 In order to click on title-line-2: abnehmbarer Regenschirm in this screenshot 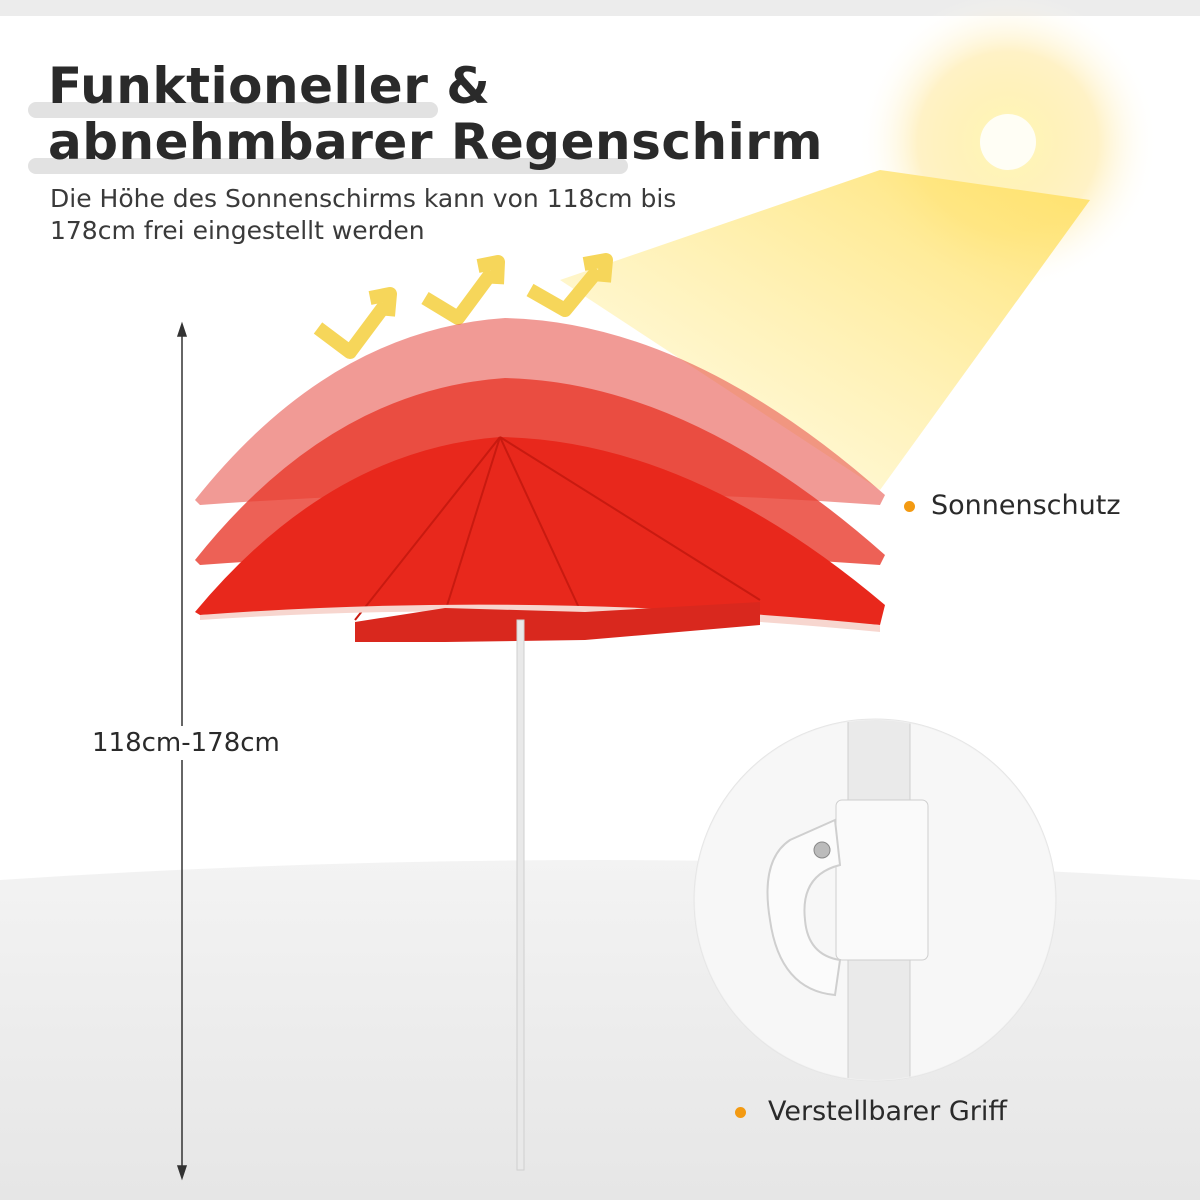, I will do `click(436, 142)`.